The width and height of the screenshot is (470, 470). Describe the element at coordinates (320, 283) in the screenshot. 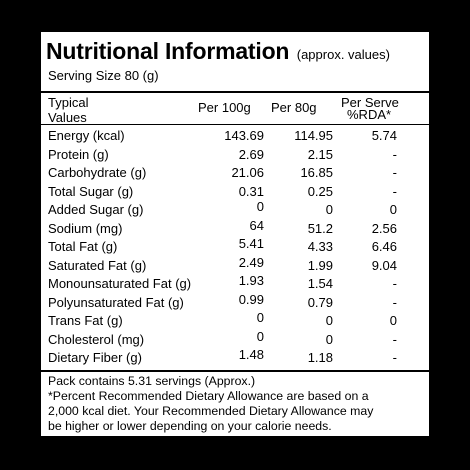

I see `value-per80: 1.54` at that location.